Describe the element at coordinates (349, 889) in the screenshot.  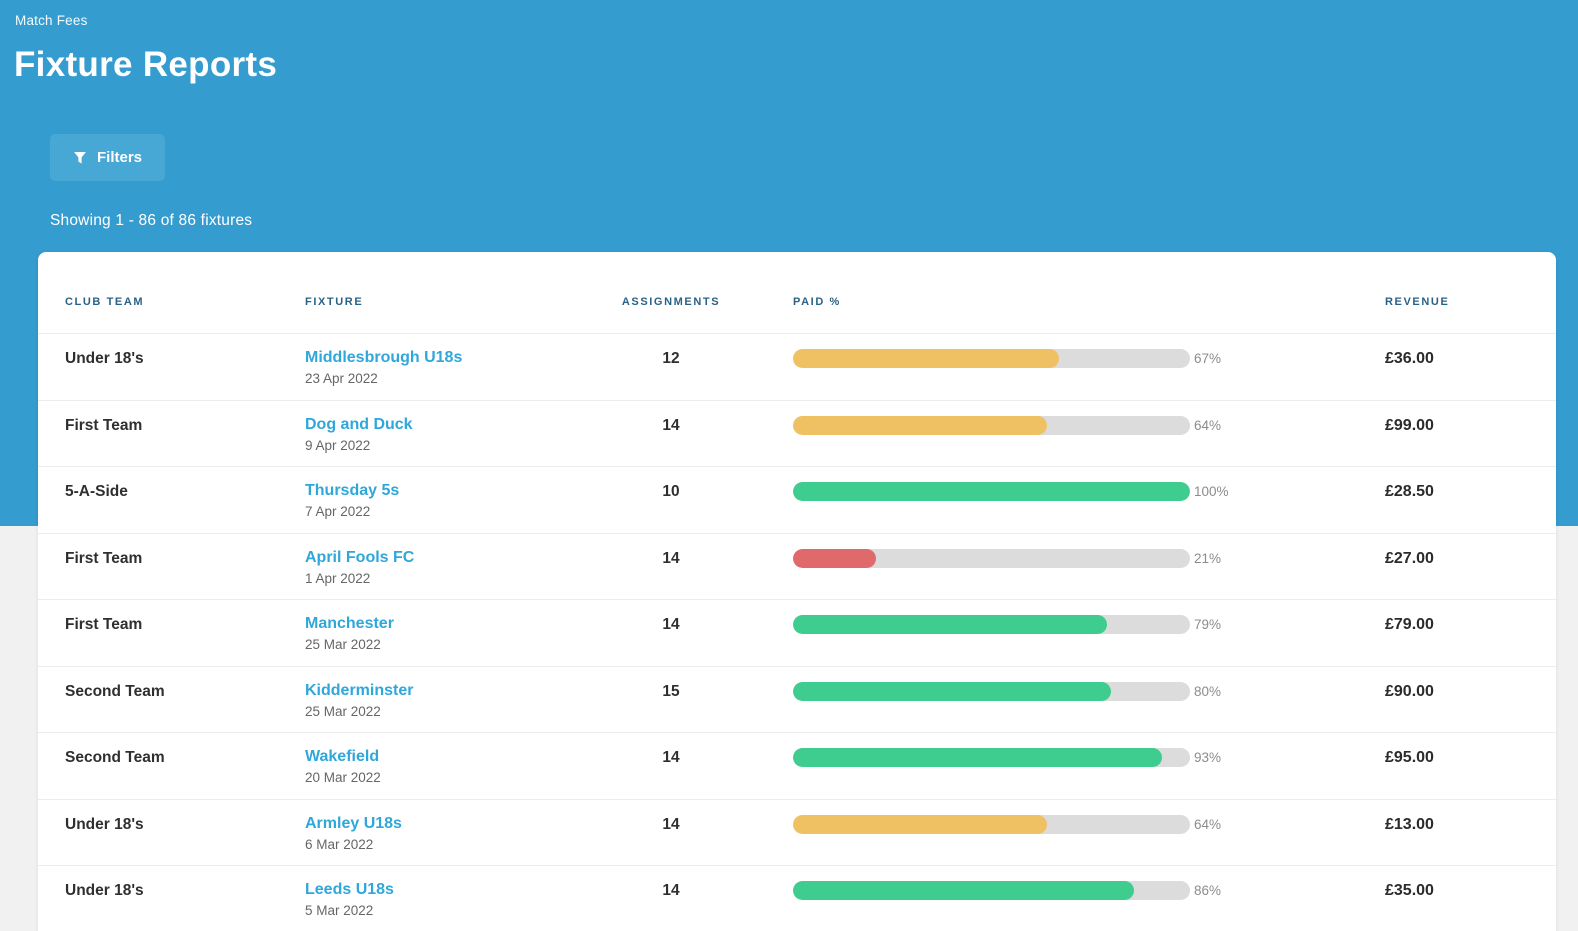
I see `fixture-link: Leeds U18s` at that location.